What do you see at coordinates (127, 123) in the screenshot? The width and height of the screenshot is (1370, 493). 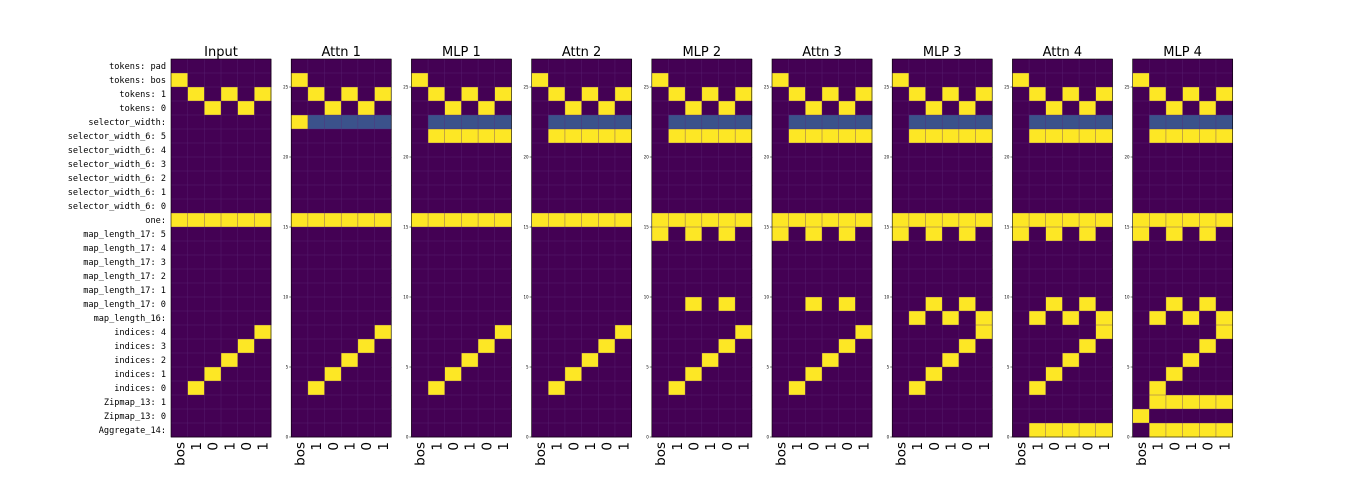 I see `row-label: selector_width:` at bounding box center [127, 123].